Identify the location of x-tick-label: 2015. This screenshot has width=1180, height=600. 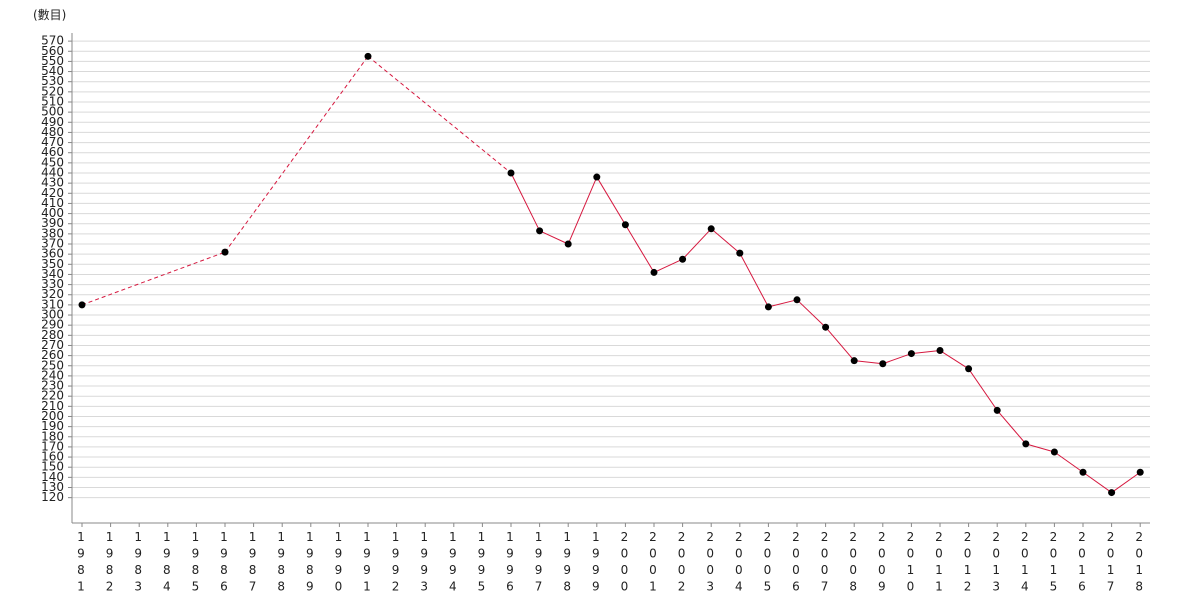
(1053, 563).